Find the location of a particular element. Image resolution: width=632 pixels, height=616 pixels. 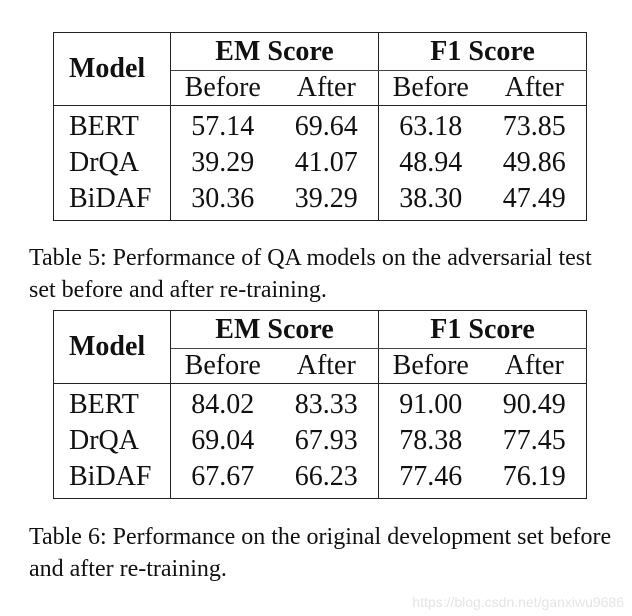

em-before-cell: 57.14 is located at coordinates (223, 126).